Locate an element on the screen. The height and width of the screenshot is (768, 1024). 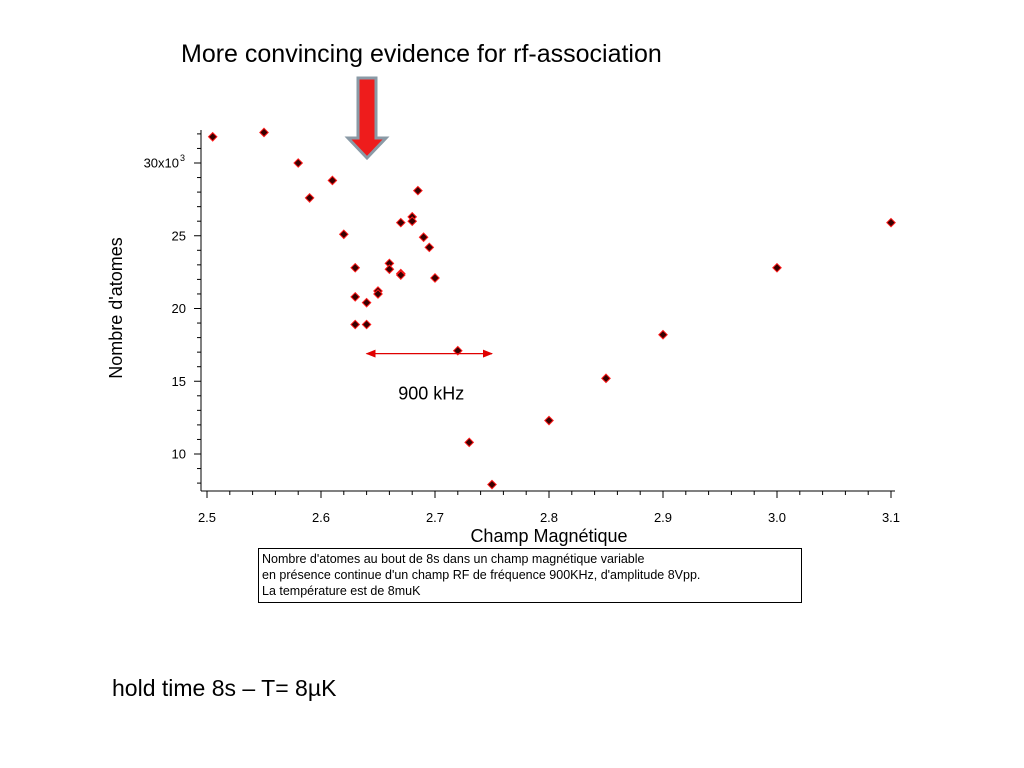
x-tick-label: 2.9 is located at coordinates (663, 517).